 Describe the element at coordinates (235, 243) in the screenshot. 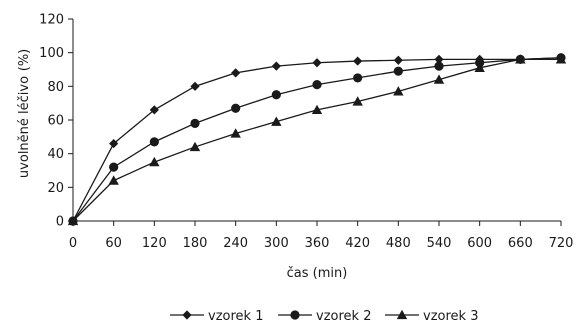

I see `x-tick-label: 240` at that location.